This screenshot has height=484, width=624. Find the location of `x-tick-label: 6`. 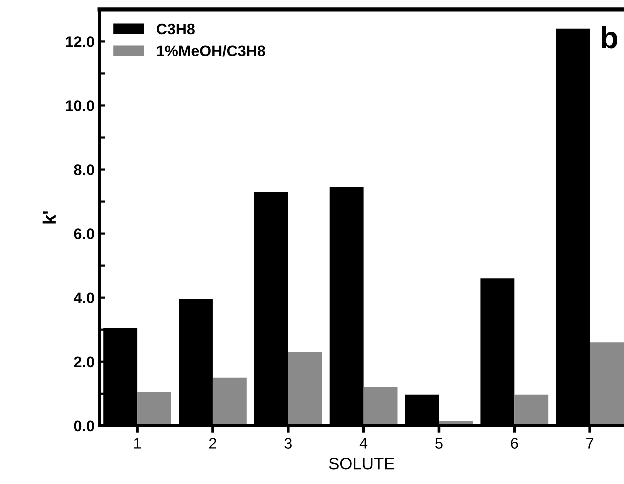

x-tick-label: 6 is located at coordinates (514, 443).